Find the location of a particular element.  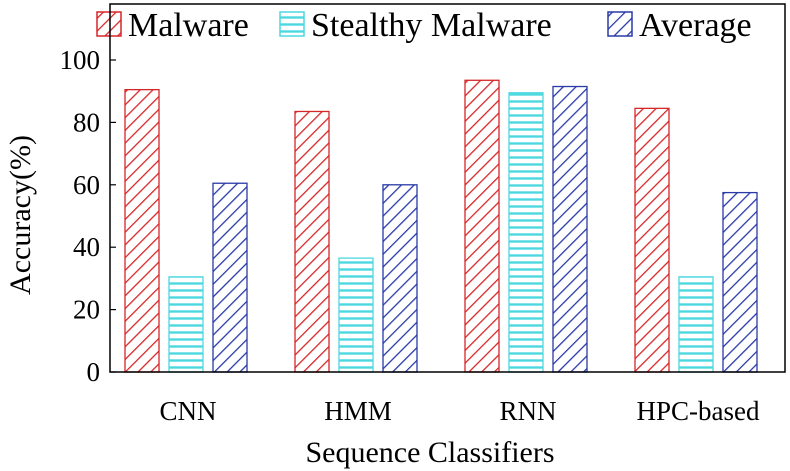

y-tick-label: 60 is located at coordinates (86, 185).